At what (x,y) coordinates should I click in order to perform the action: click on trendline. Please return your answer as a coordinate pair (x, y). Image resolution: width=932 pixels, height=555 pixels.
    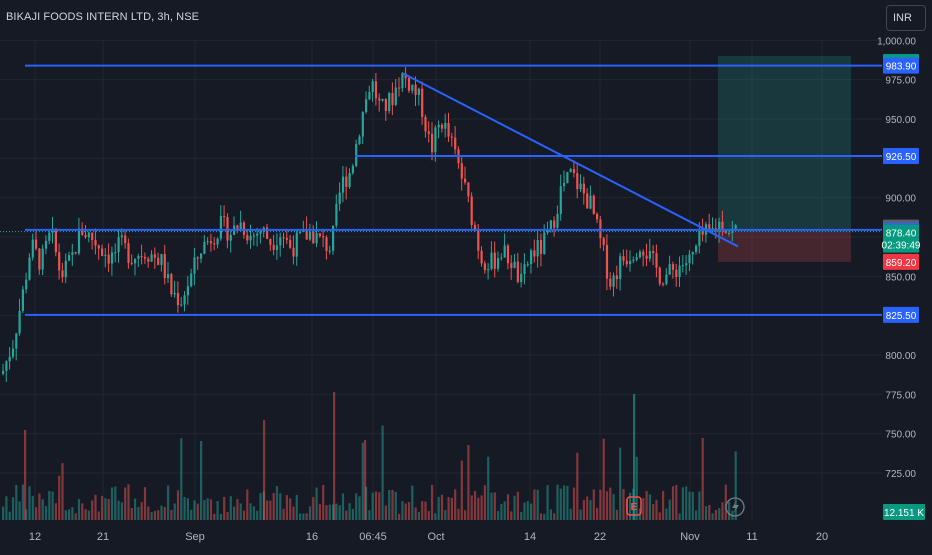
    Looking at the image, I should click on (570, 160).